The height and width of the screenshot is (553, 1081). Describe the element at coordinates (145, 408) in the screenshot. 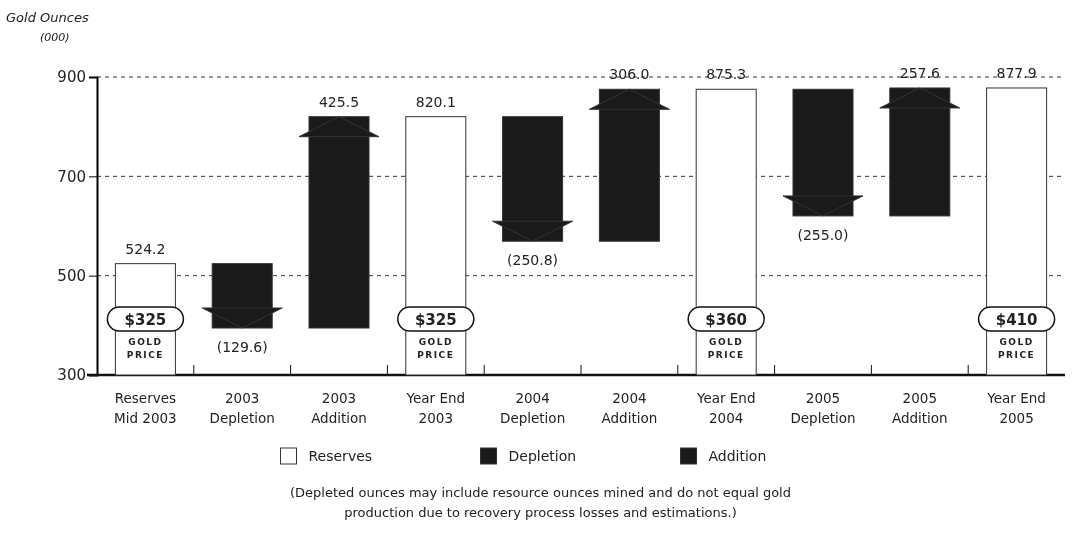

I see `x-tick-label: Reserves Mid 2003` at that location.